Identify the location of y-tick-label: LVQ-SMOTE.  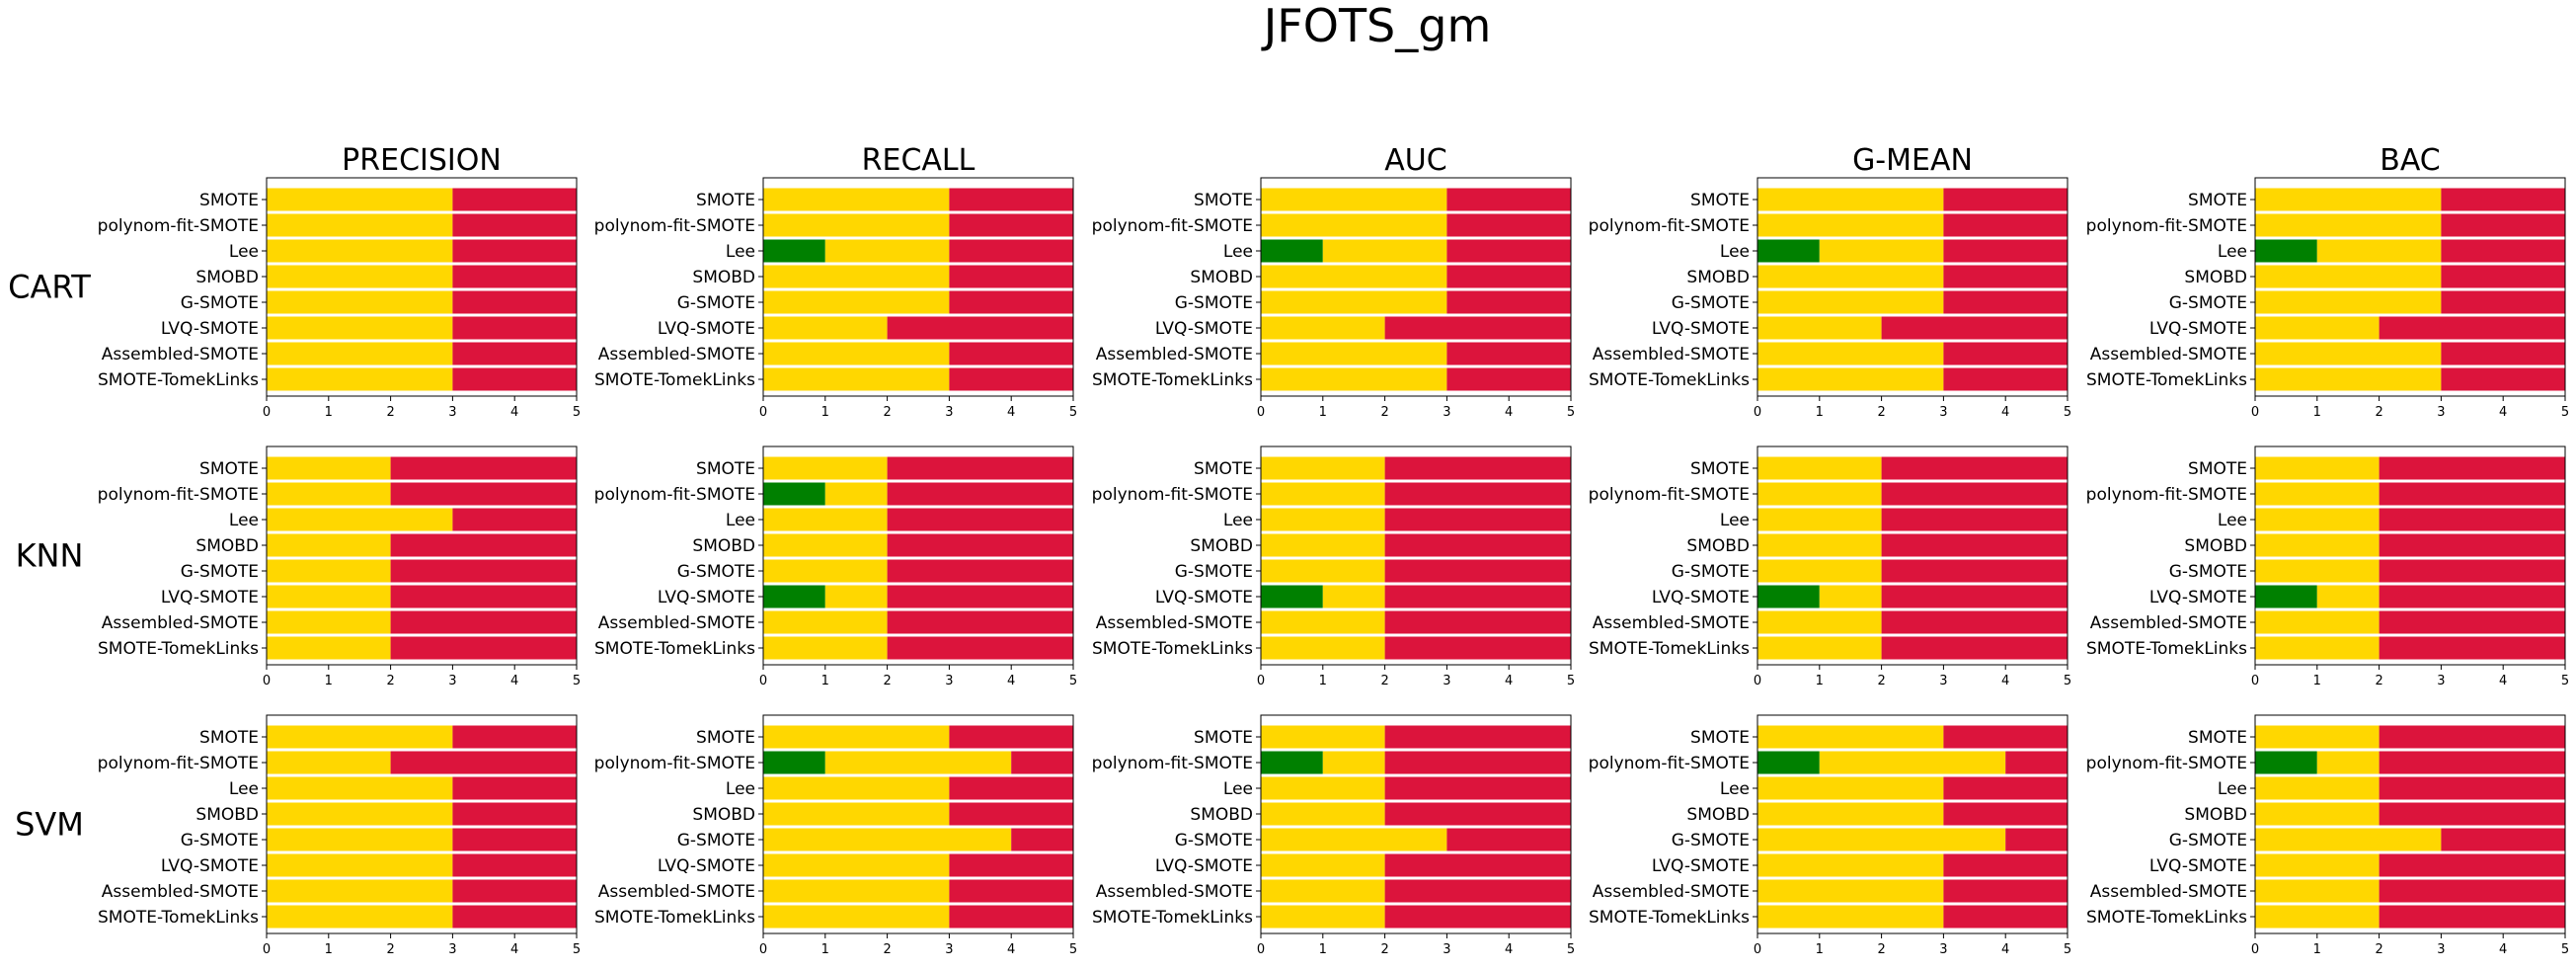
(210, 597).